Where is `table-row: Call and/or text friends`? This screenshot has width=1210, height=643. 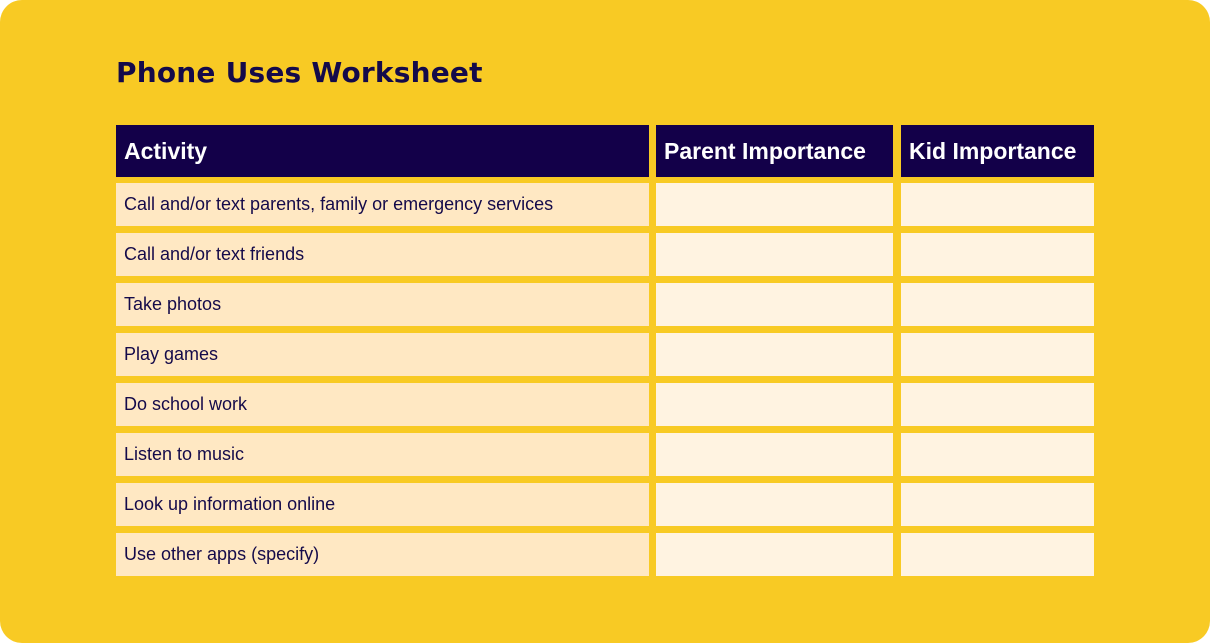
table-row: Call and/or text friends is located at coordinates (605, 258).